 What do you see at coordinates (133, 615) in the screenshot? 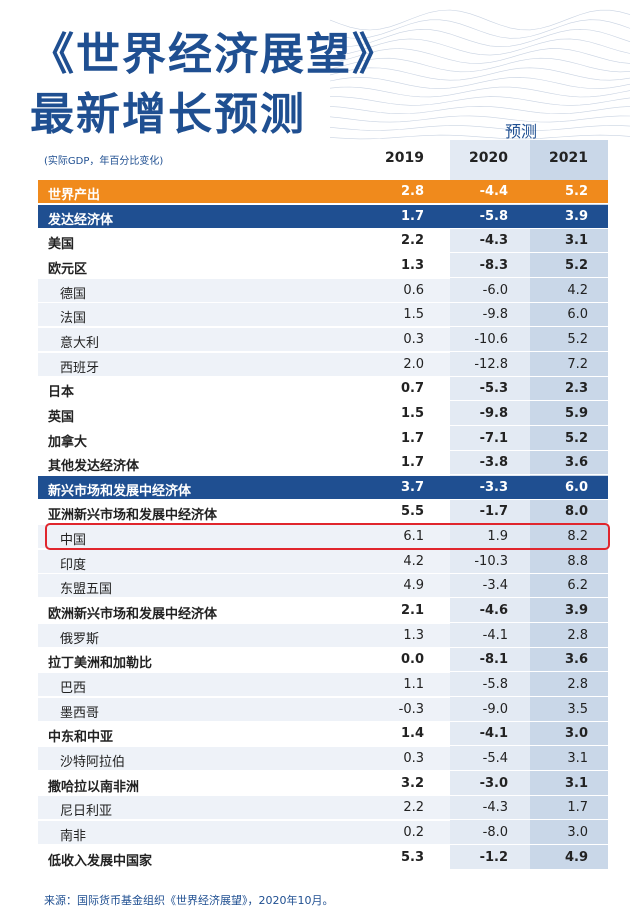
I see `row-label: 欧洲新兴市场和发展中经济体` at bounding box center [133, 615].